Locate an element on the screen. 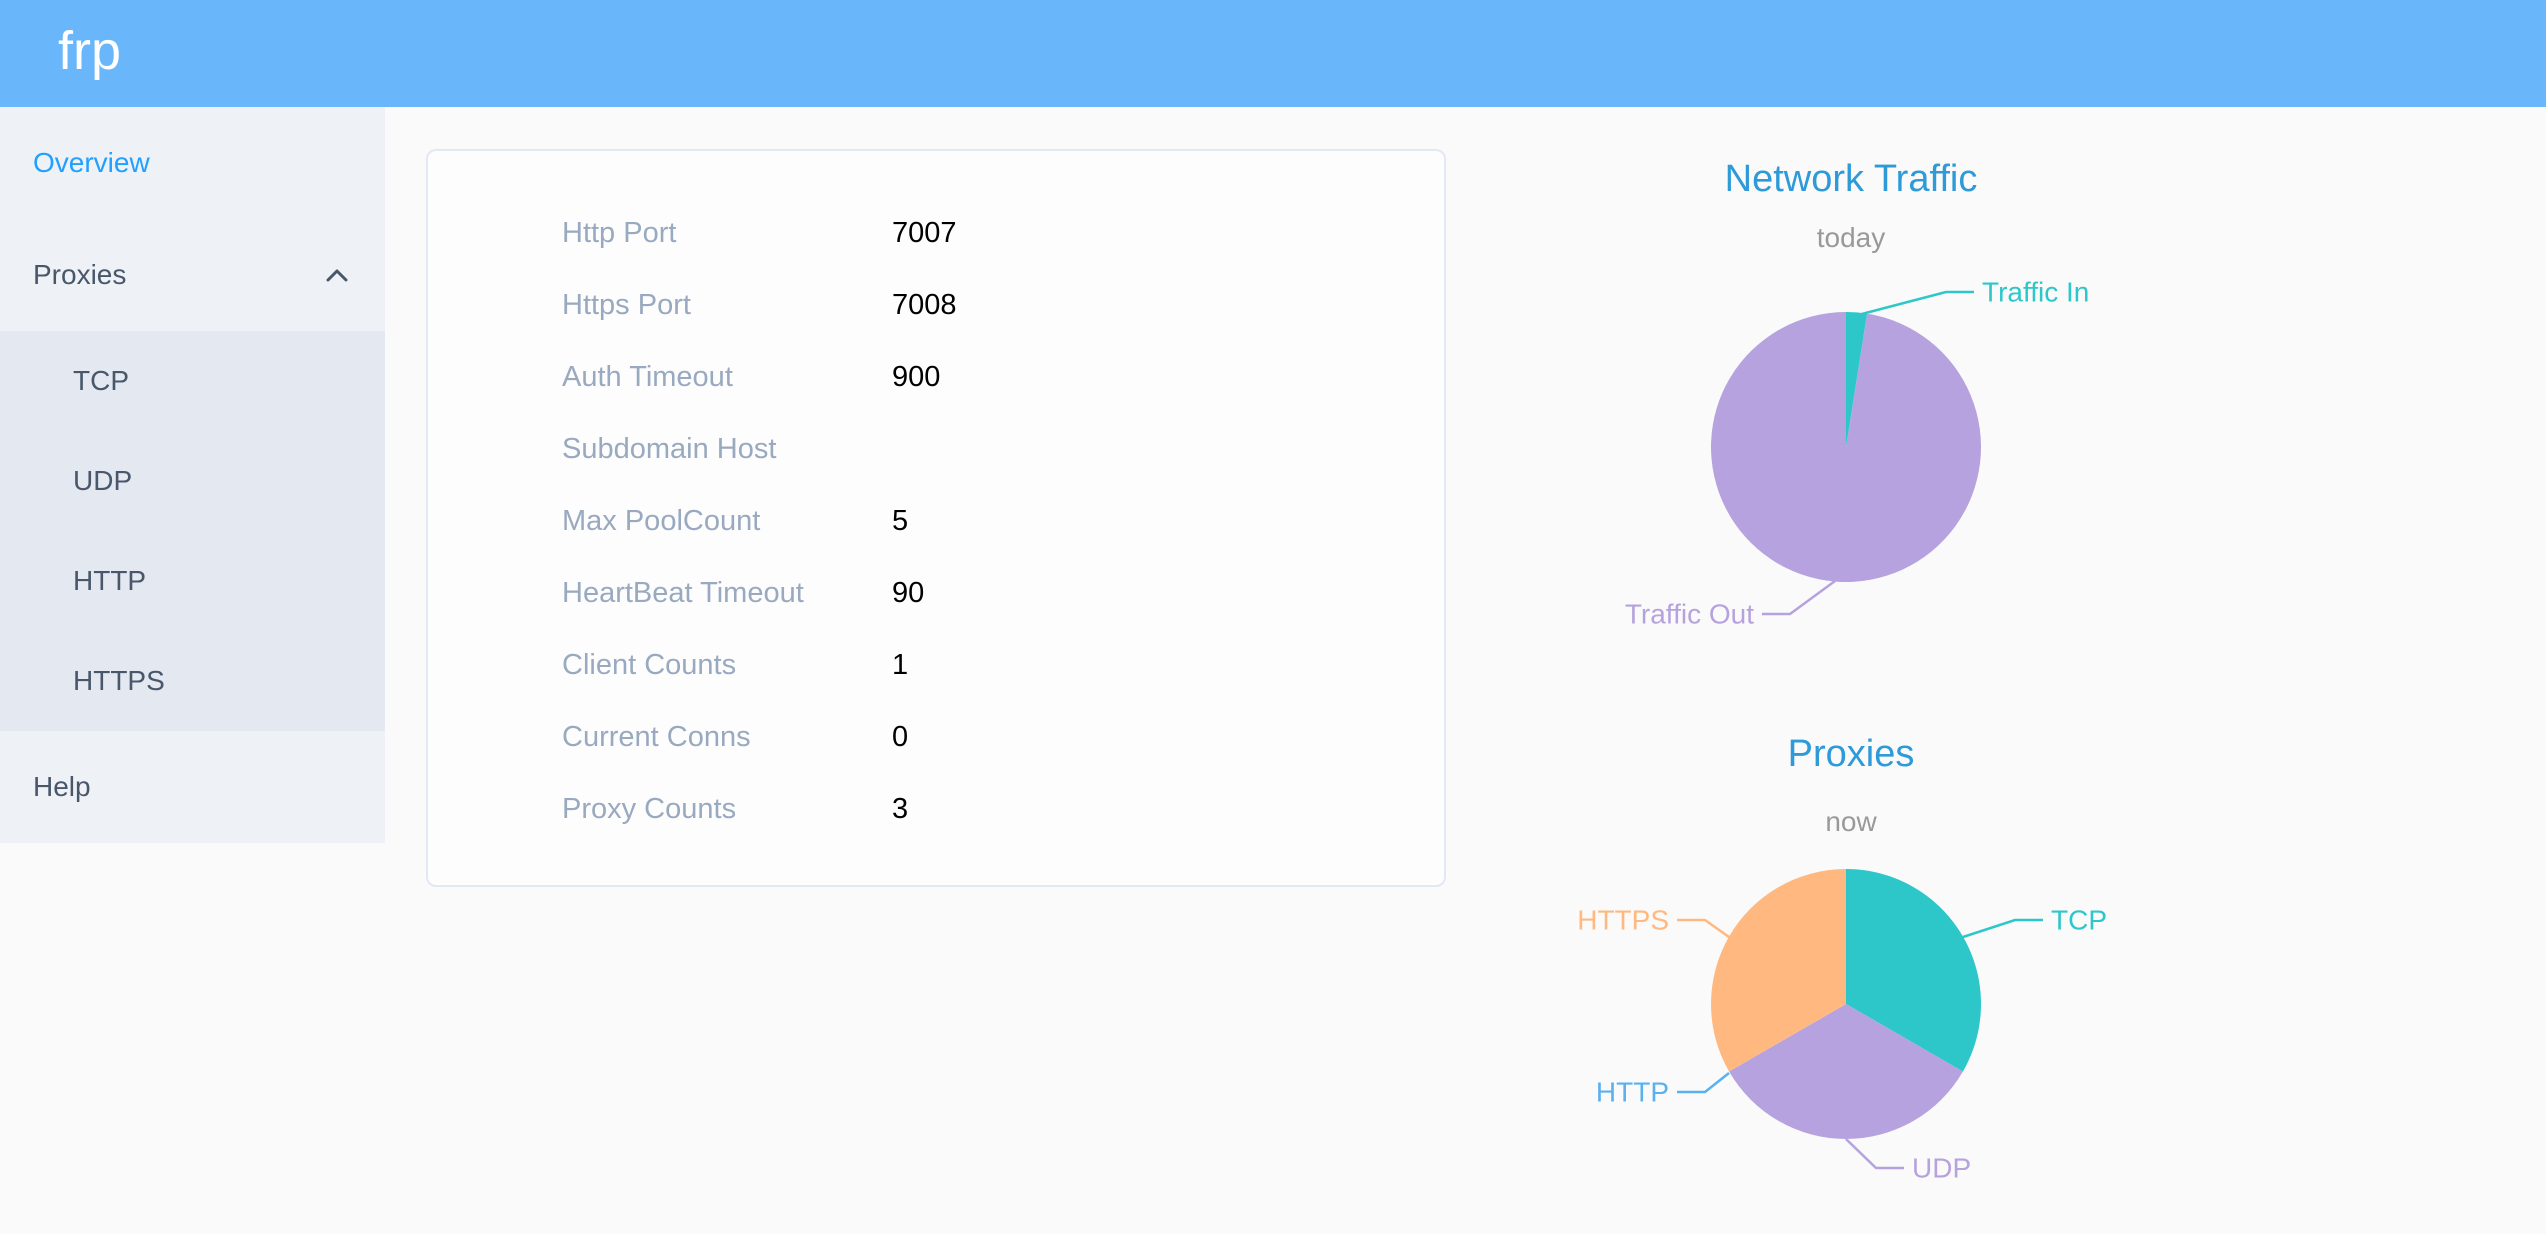 The width and height of the screenshot is (2546, 1234). sidebar-item-udp-label: UDP is located at coordinates (103, 480).